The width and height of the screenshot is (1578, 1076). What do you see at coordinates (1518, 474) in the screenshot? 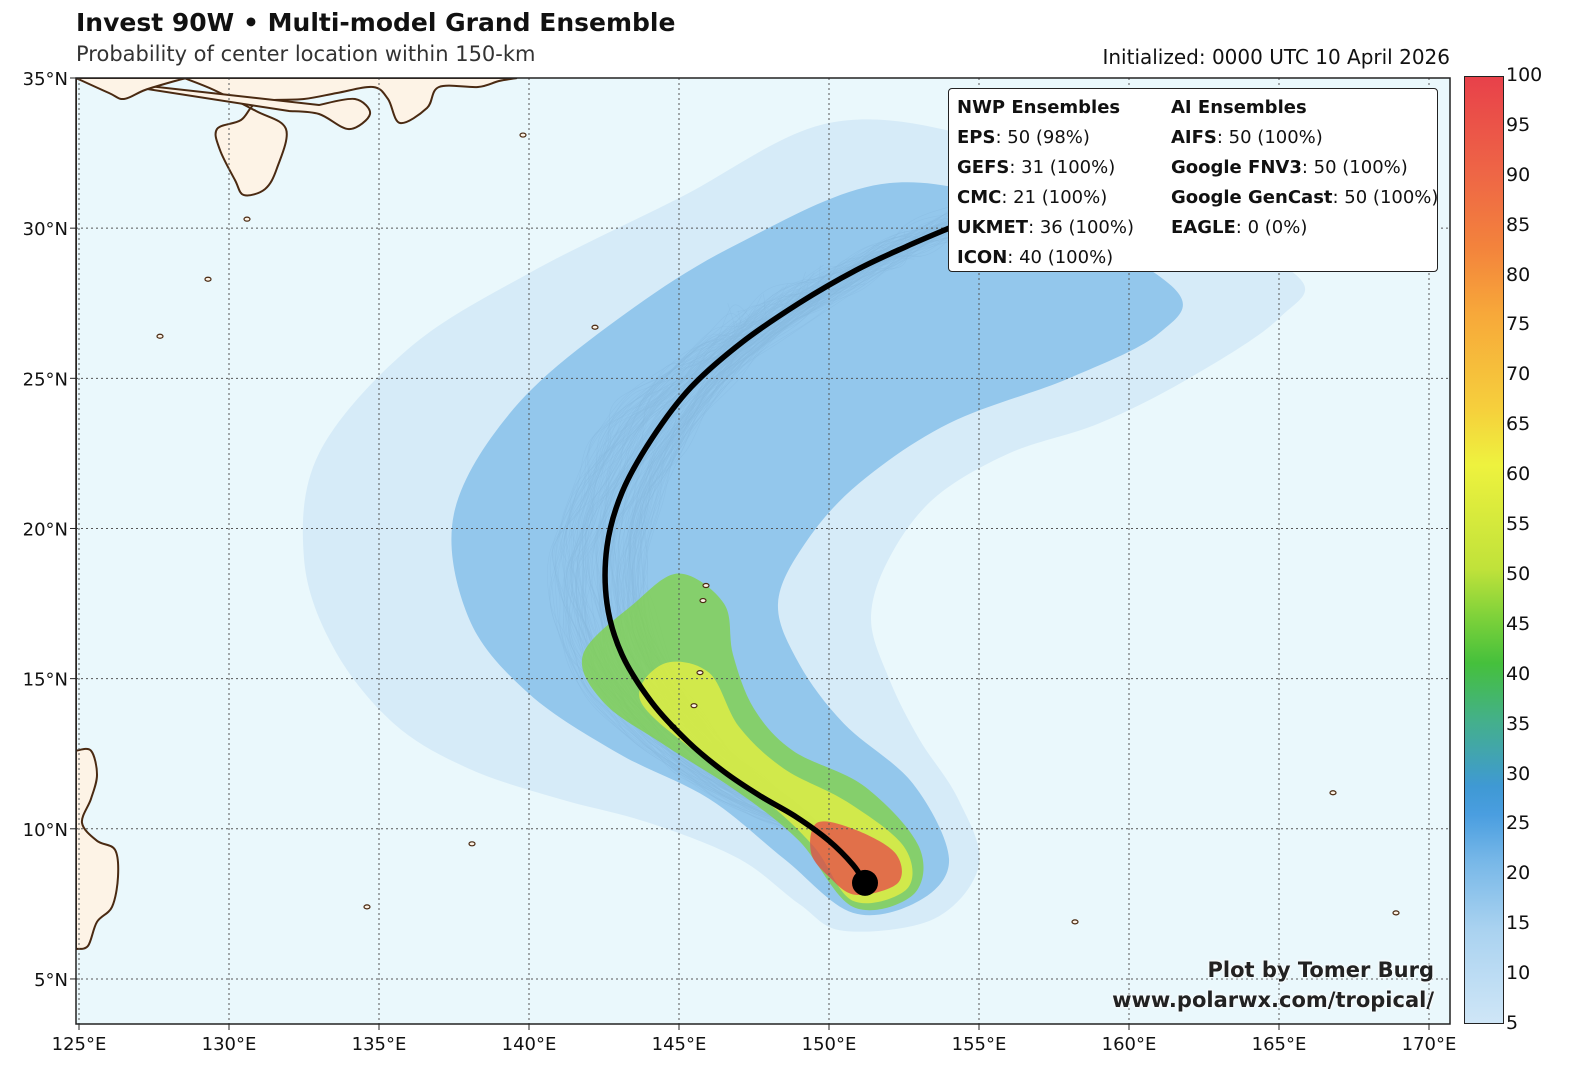
I see `colorbar-tick-label: 60` at bounding box center [1518, 474].